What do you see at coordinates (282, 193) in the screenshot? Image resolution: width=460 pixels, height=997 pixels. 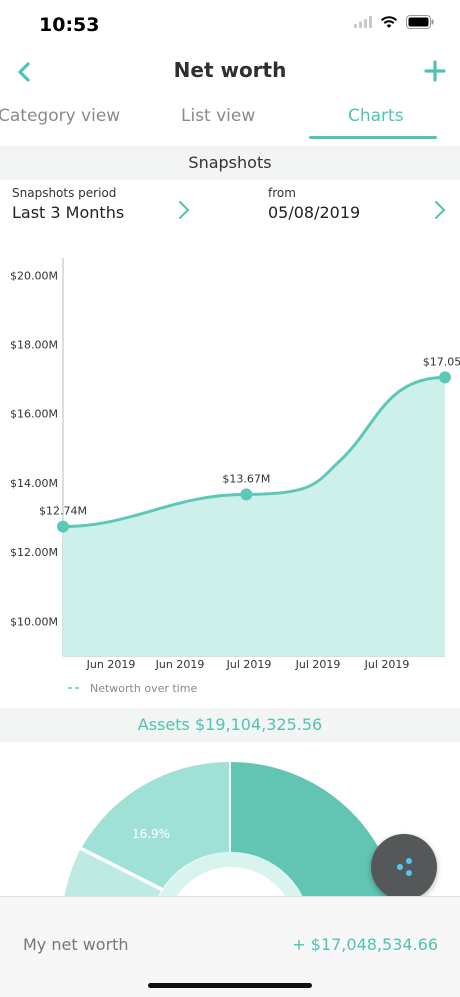 I see `from-label: from` at bounding box center [282, 193].